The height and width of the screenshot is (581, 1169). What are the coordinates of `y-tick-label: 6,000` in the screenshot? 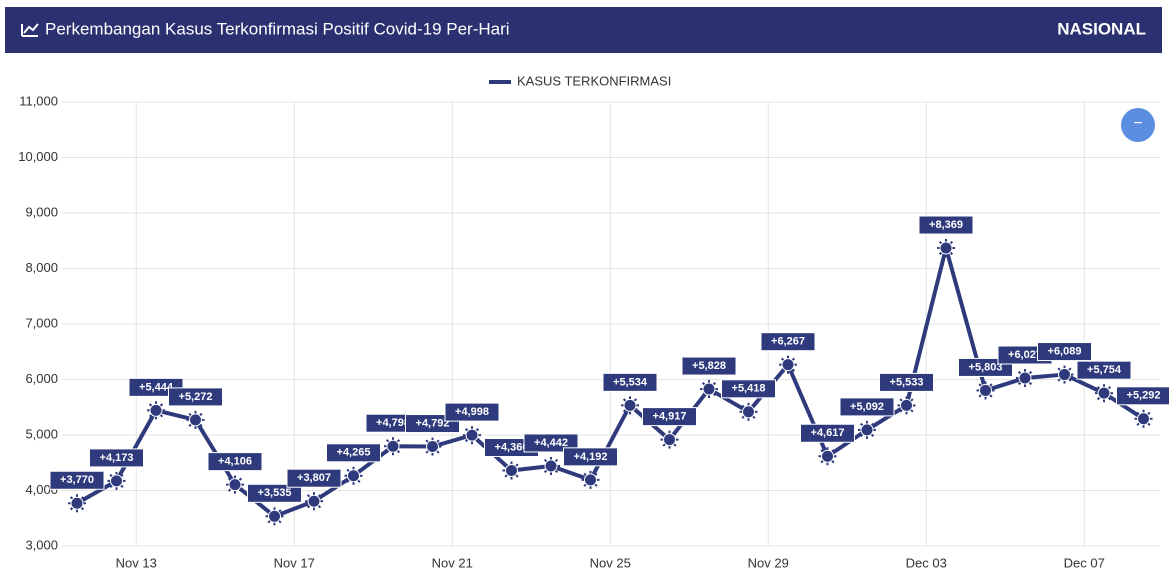 It's located at (41, 378).